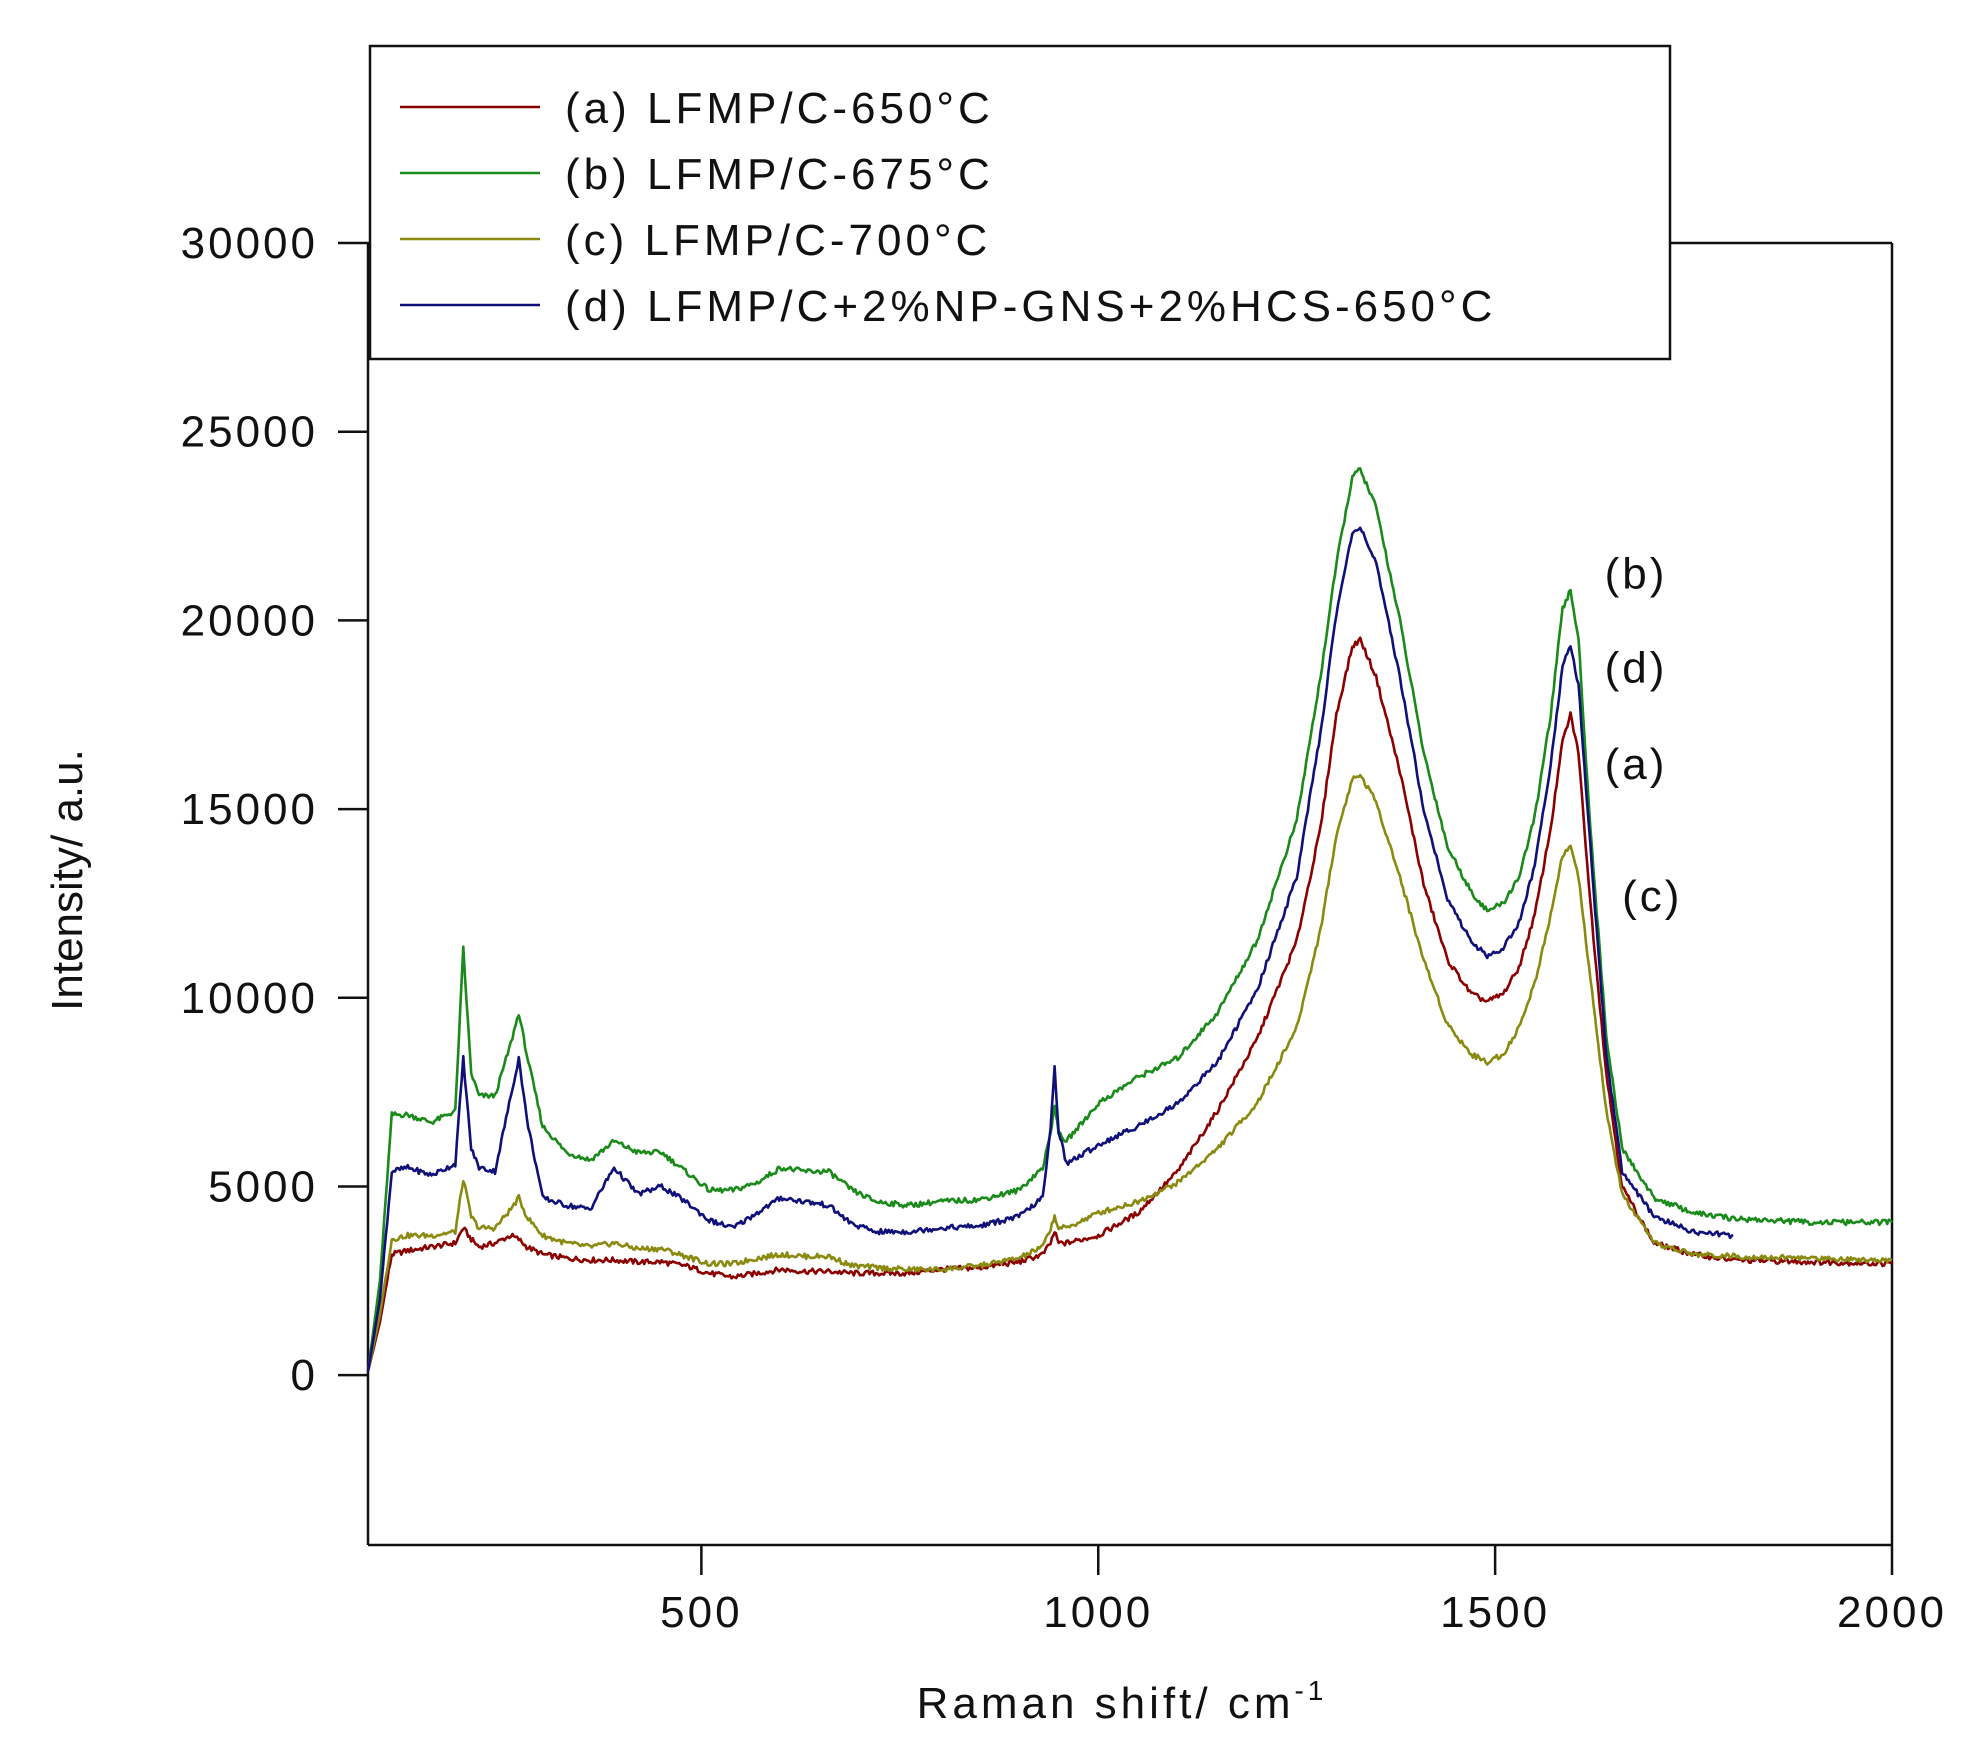  Describe the element at coordinates (778, 240) in the screenshot. I see `legend-entry-label: (c) LFMP/C-700°C` at that location.